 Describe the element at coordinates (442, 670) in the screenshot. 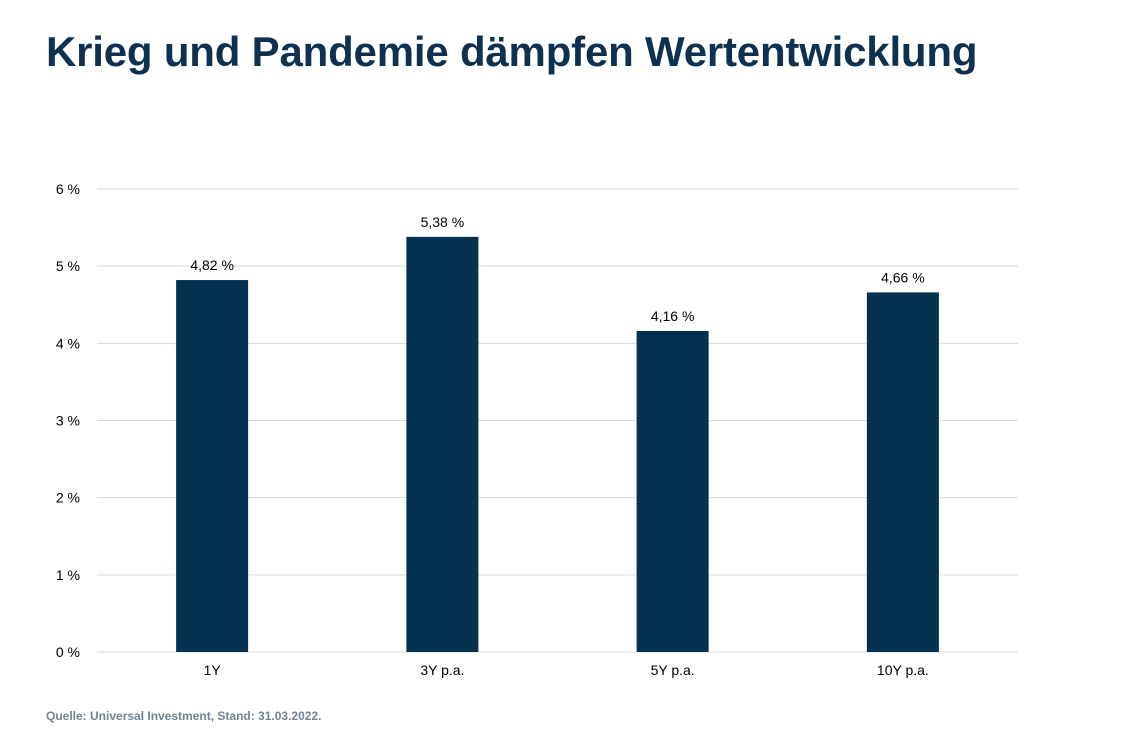

I see `x-tick-label: 3Y p.a.` at that location.